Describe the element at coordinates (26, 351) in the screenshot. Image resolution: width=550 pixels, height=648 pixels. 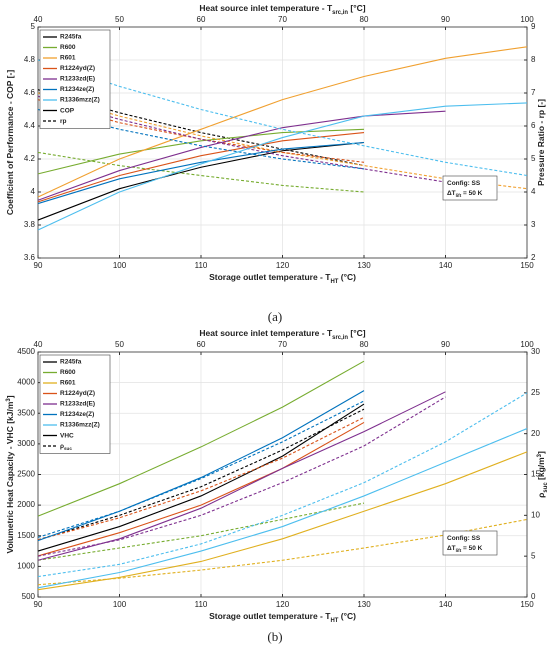
I see `y-tick-label: 4500` at that location.